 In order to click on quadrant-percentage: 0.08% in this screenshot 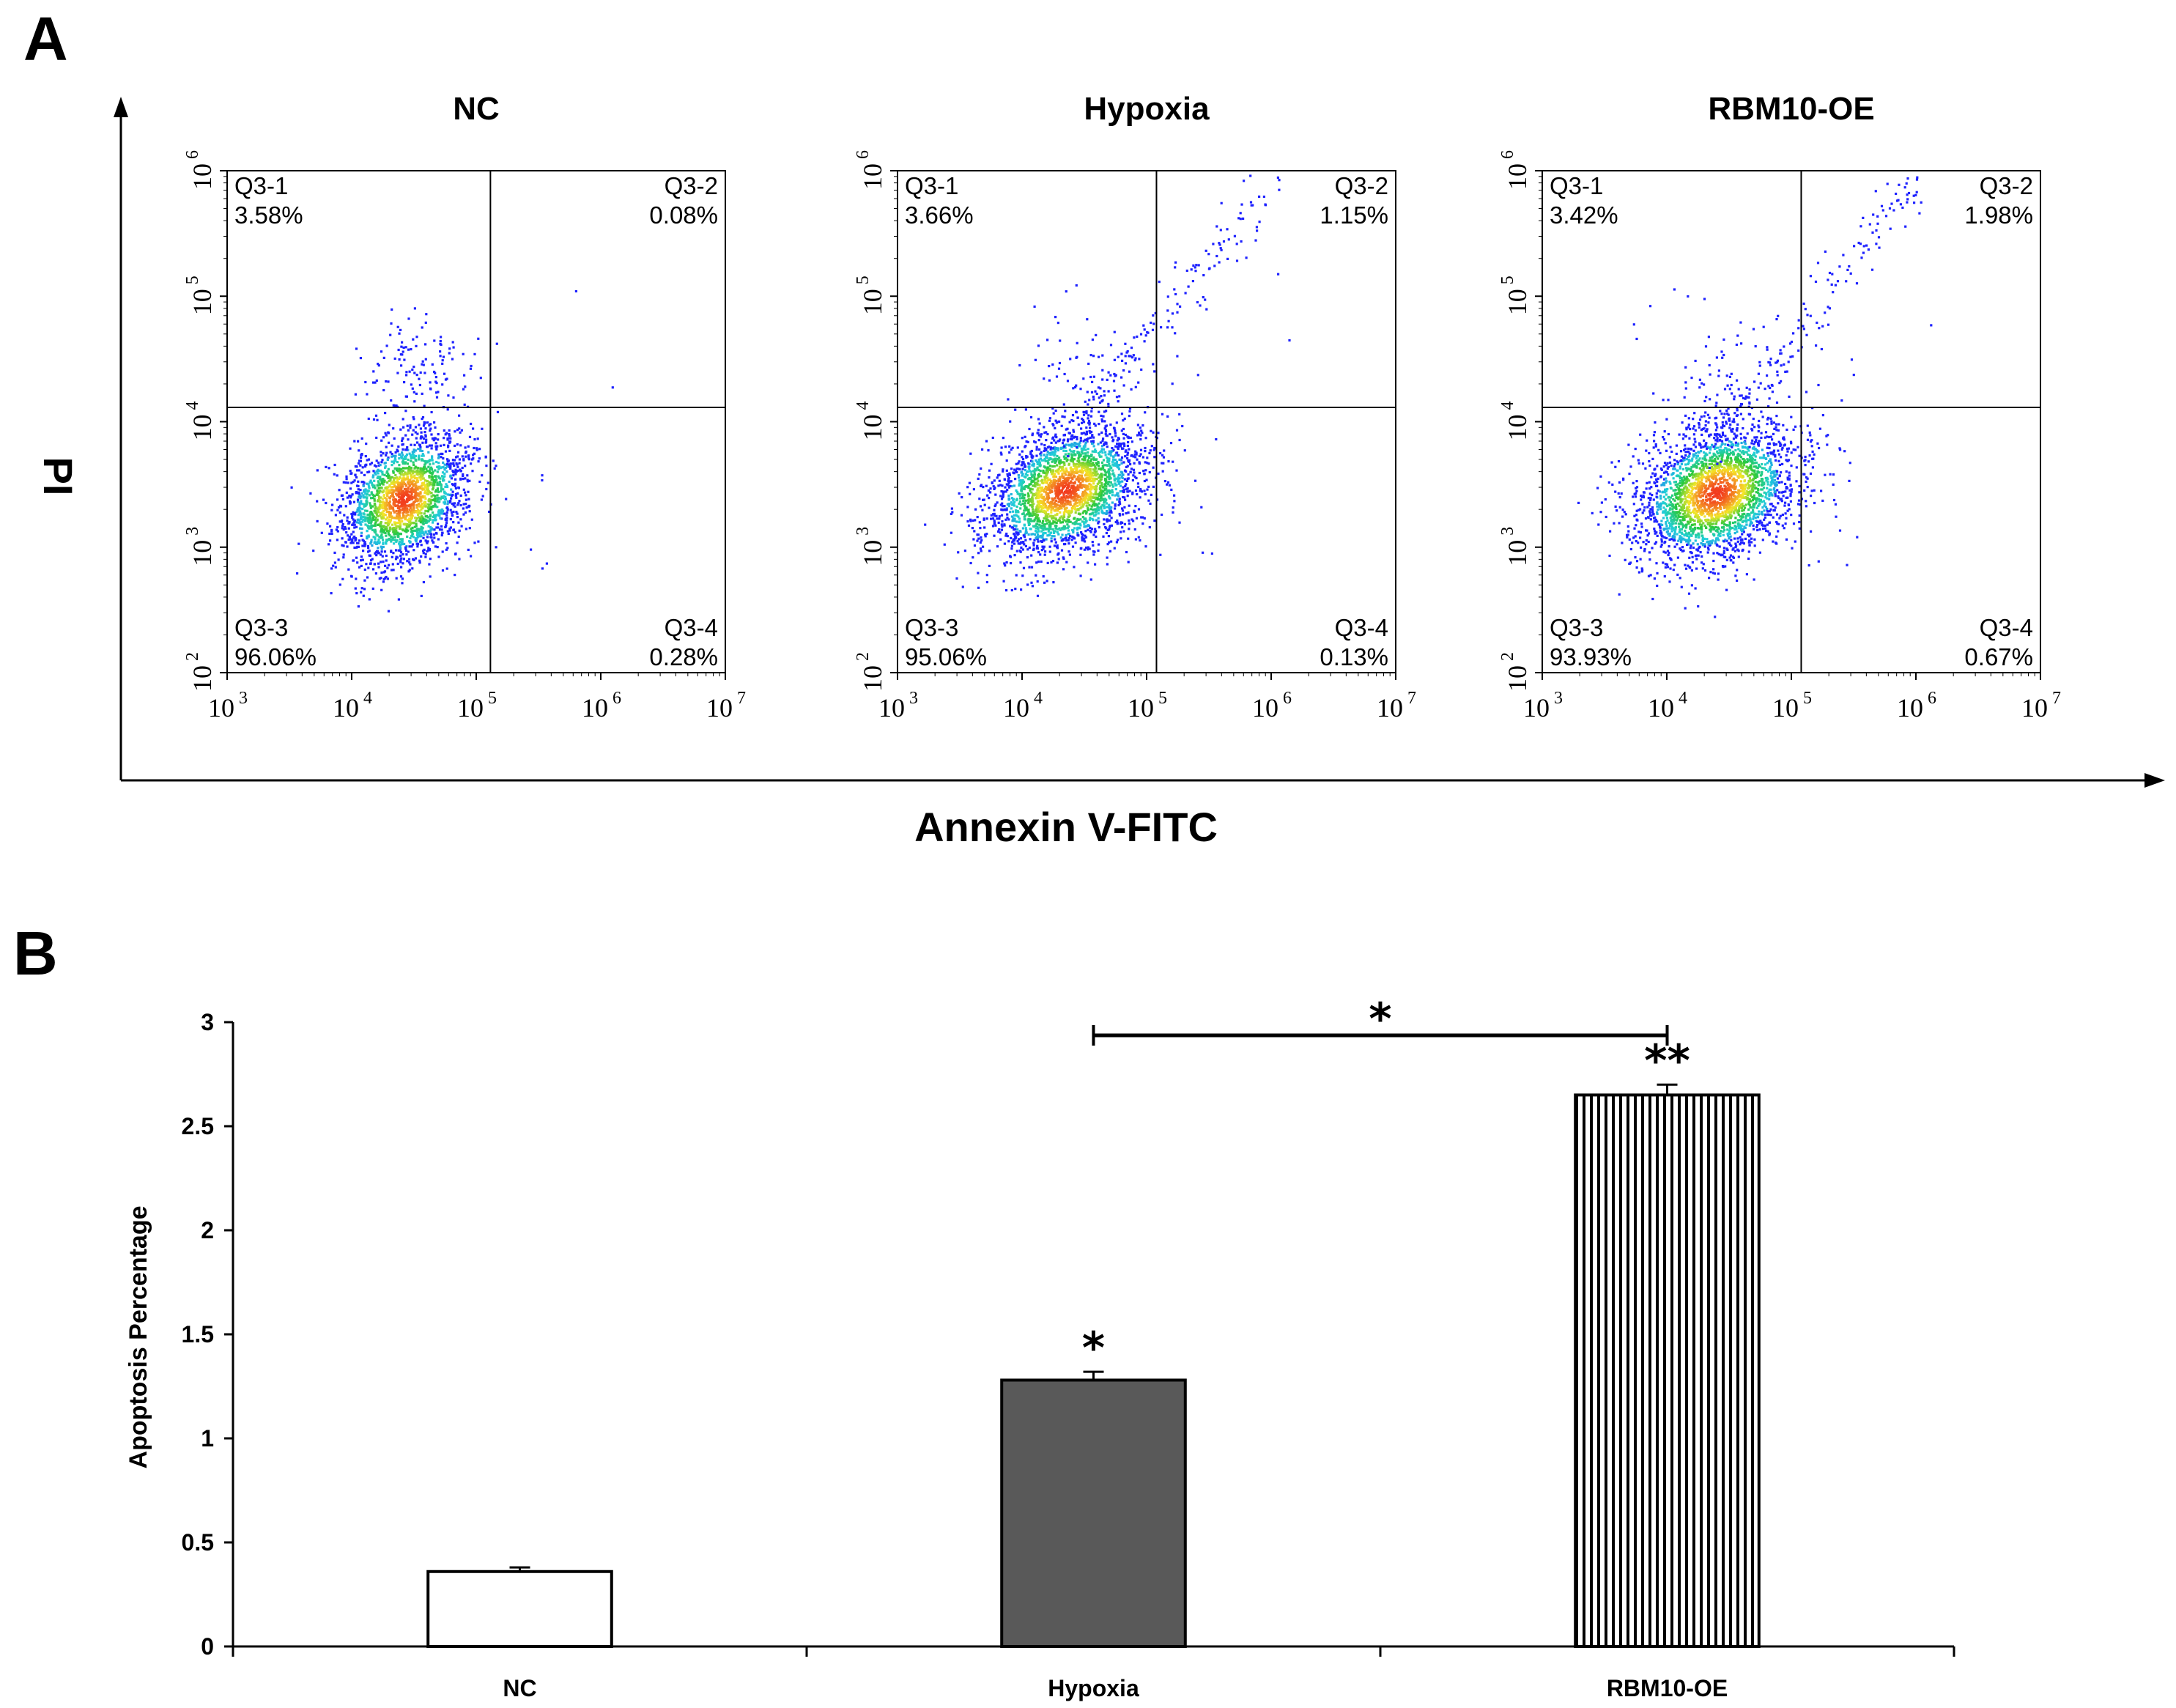, I will do `click(683, 215)`.